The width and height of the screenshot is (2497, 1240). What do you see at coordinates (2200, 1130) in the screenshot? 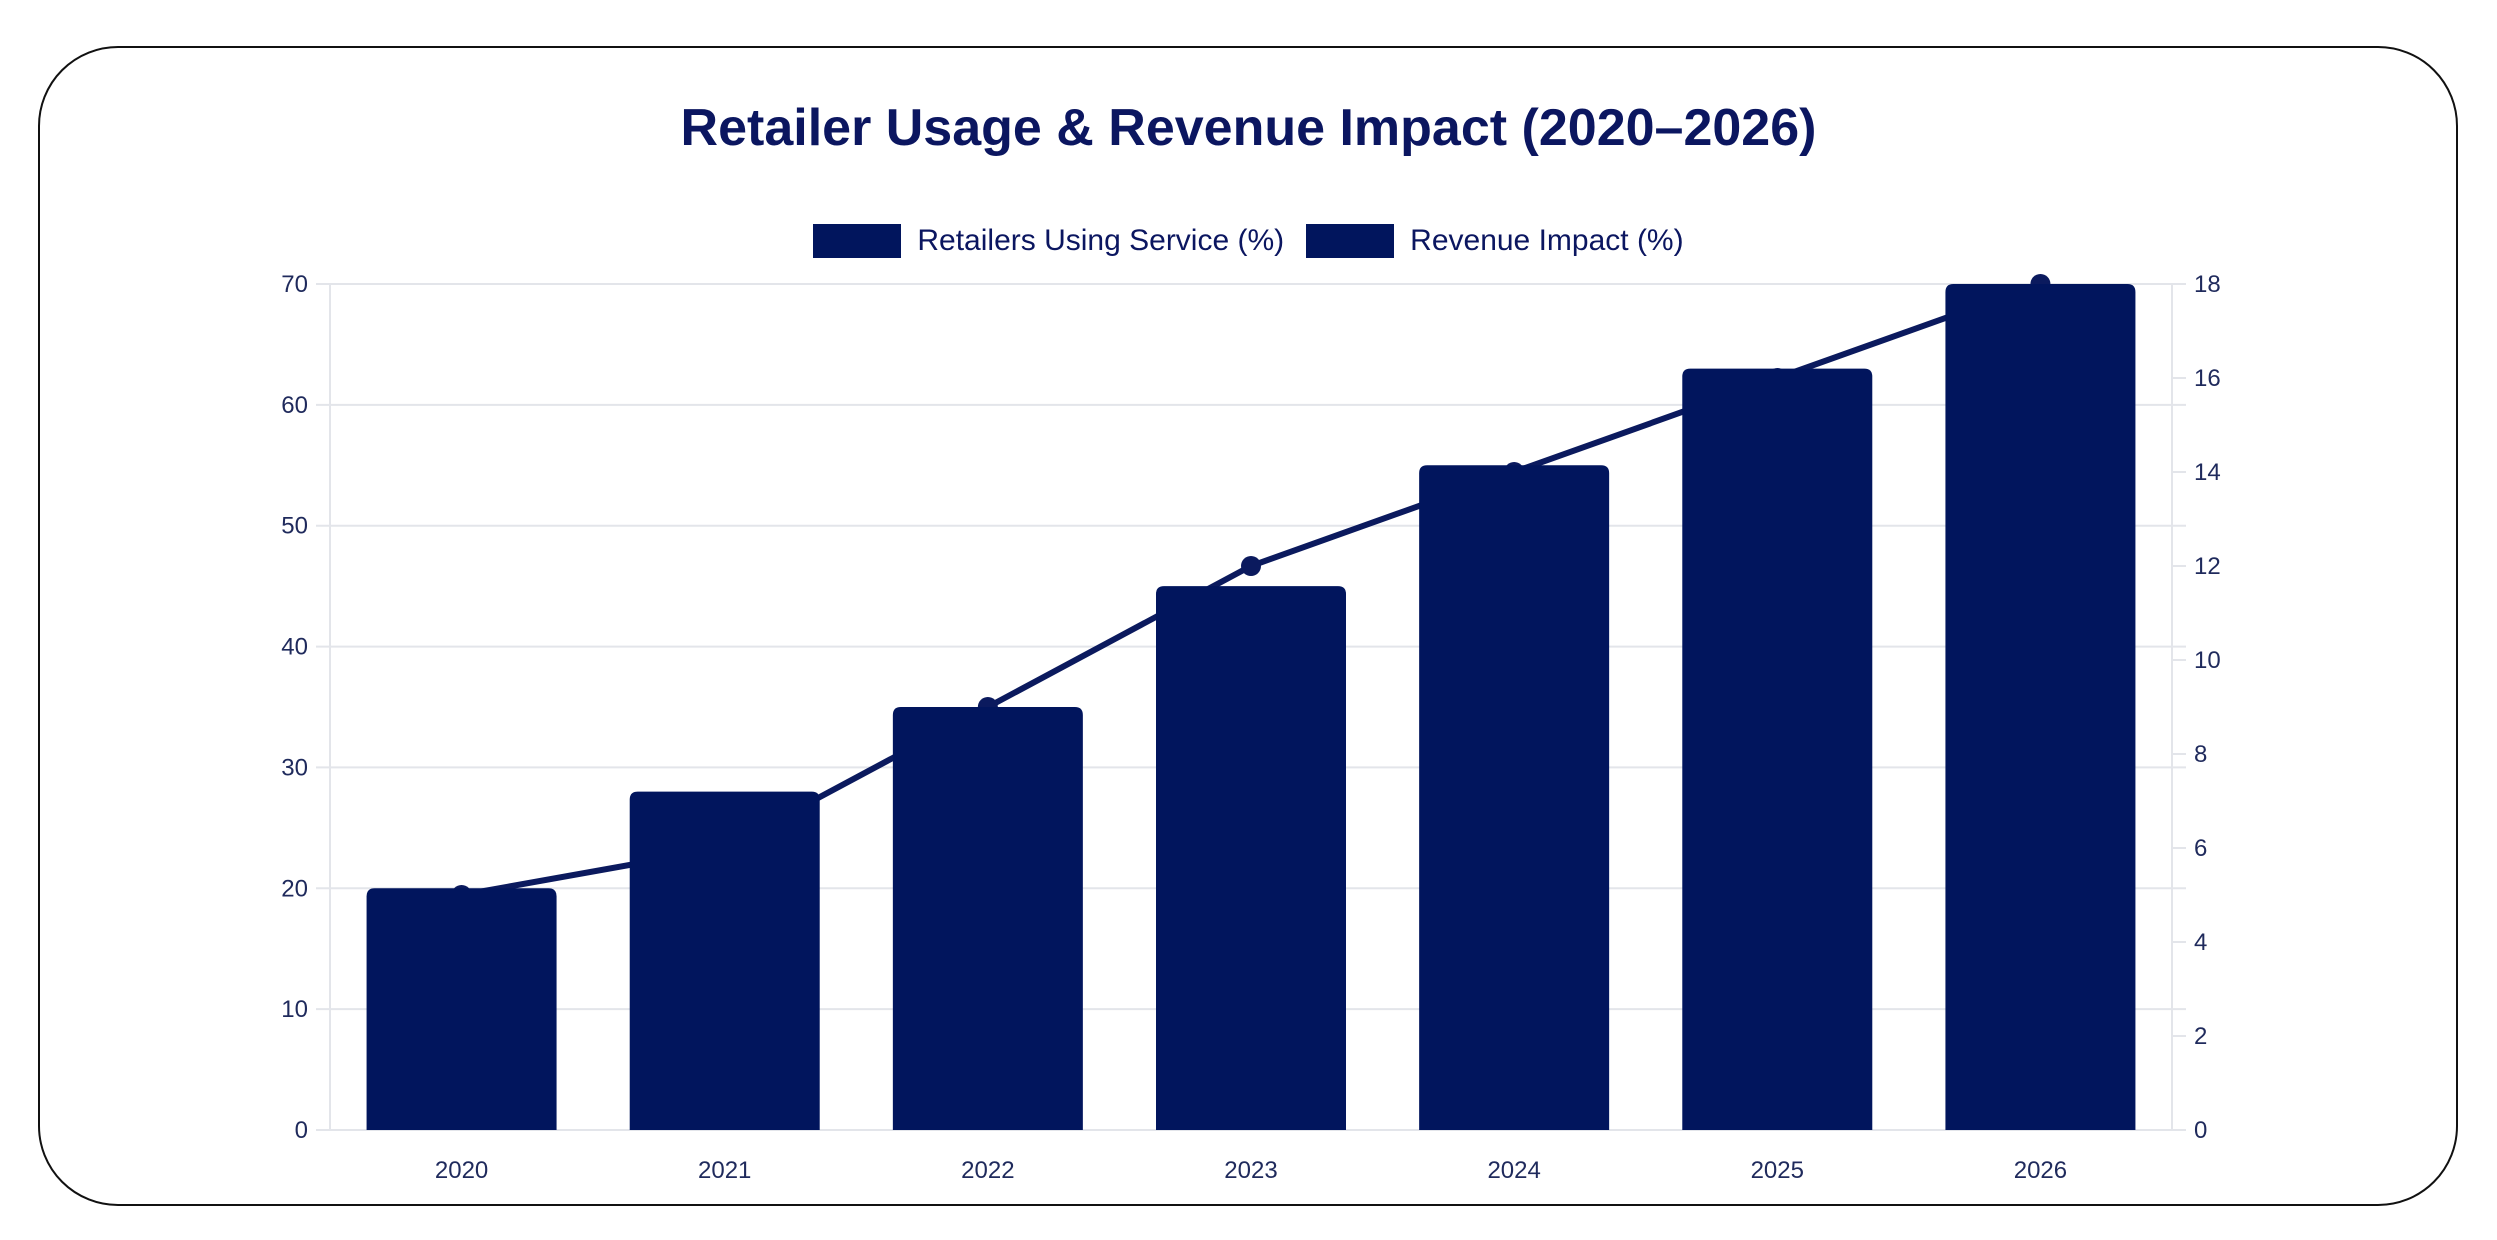
I see `y-right-tick-label: 0` at bounding box center [2200, 1130].